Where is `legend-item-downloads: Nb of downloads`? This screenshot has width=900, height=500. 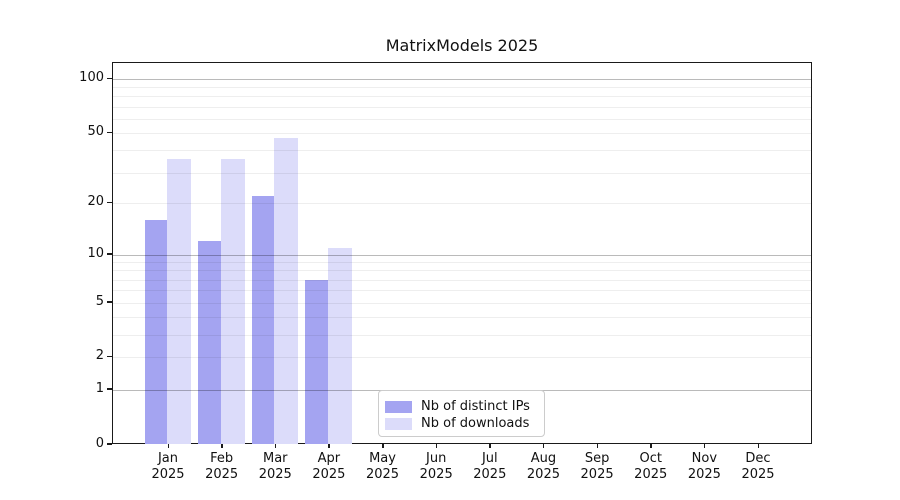
legend-item-downloads: Nb of downloads is located at coordinates (460, 423).